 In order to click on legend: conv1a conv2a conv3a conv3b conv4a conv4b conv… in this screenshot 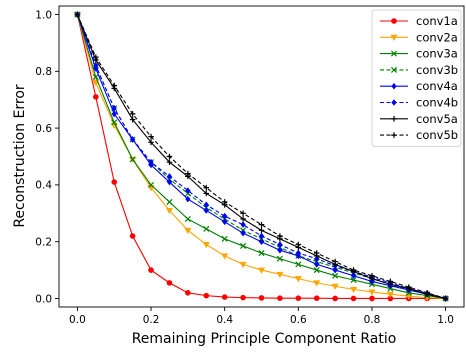, I will do `click(416, 78)`.